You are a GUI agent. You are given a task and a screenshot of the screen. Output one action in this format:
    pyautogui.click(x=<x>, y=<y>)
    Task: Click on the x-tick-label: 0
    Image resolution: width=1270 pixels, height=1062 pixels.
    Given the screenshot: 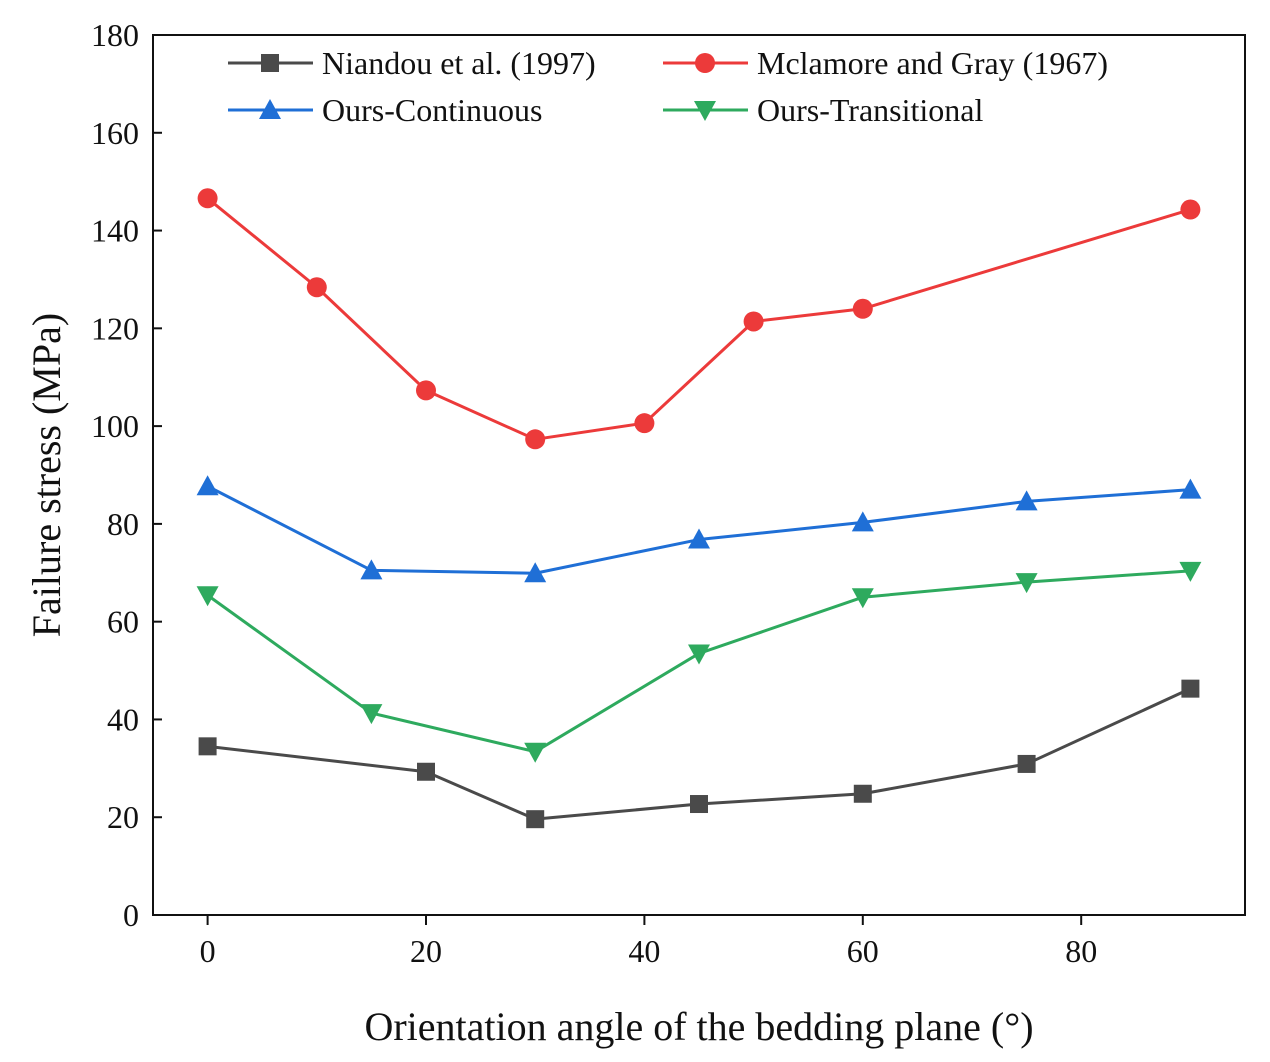 What is the action you would take?
    pyautogui.click(x=208, y=951)
    